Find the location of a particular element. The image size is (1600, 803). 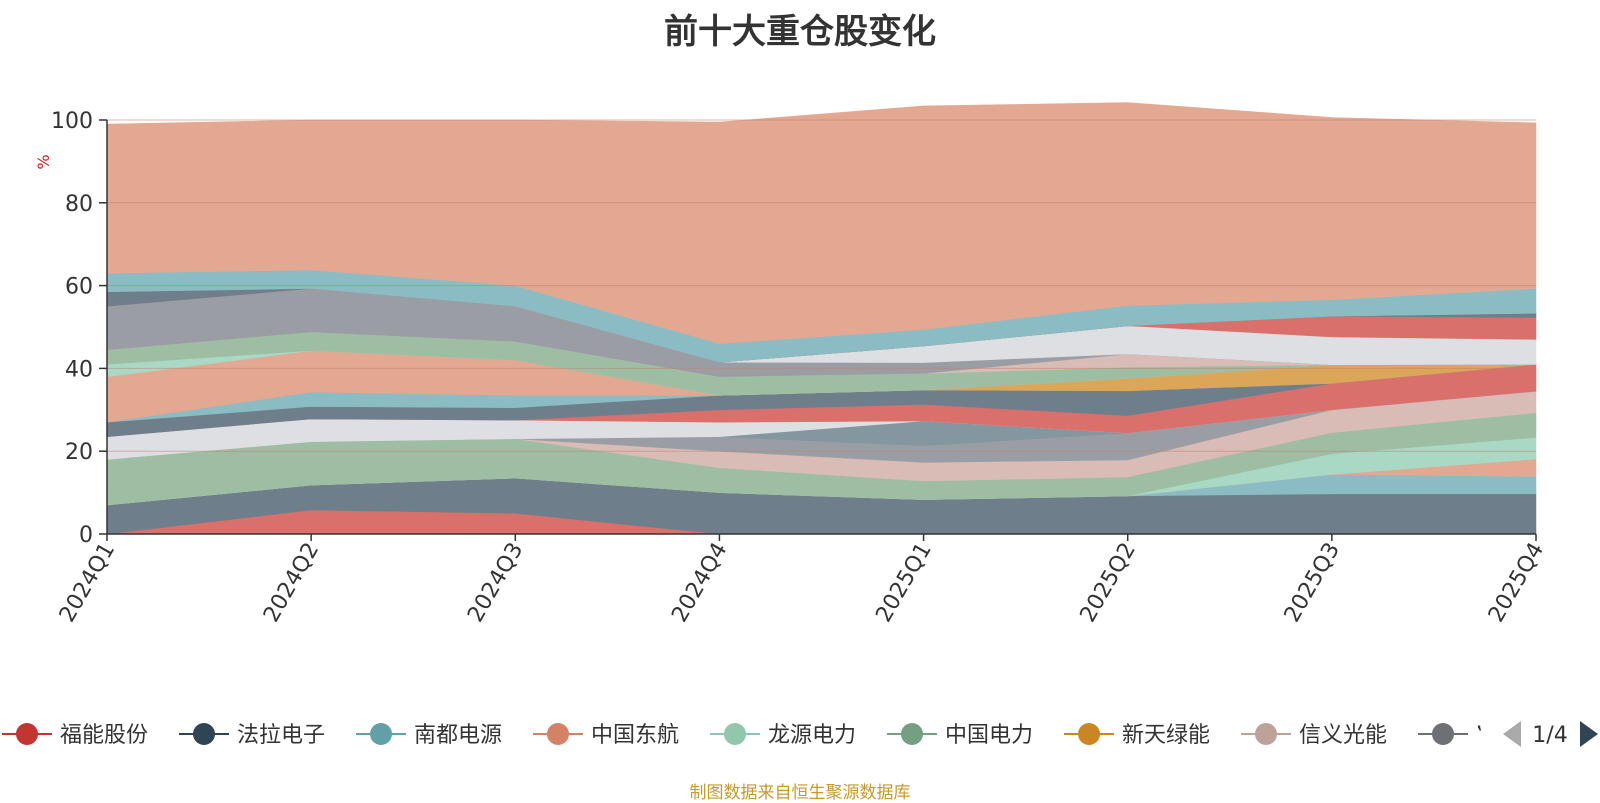

y-axis-unit-label: % is located at coordinates (43, 161).